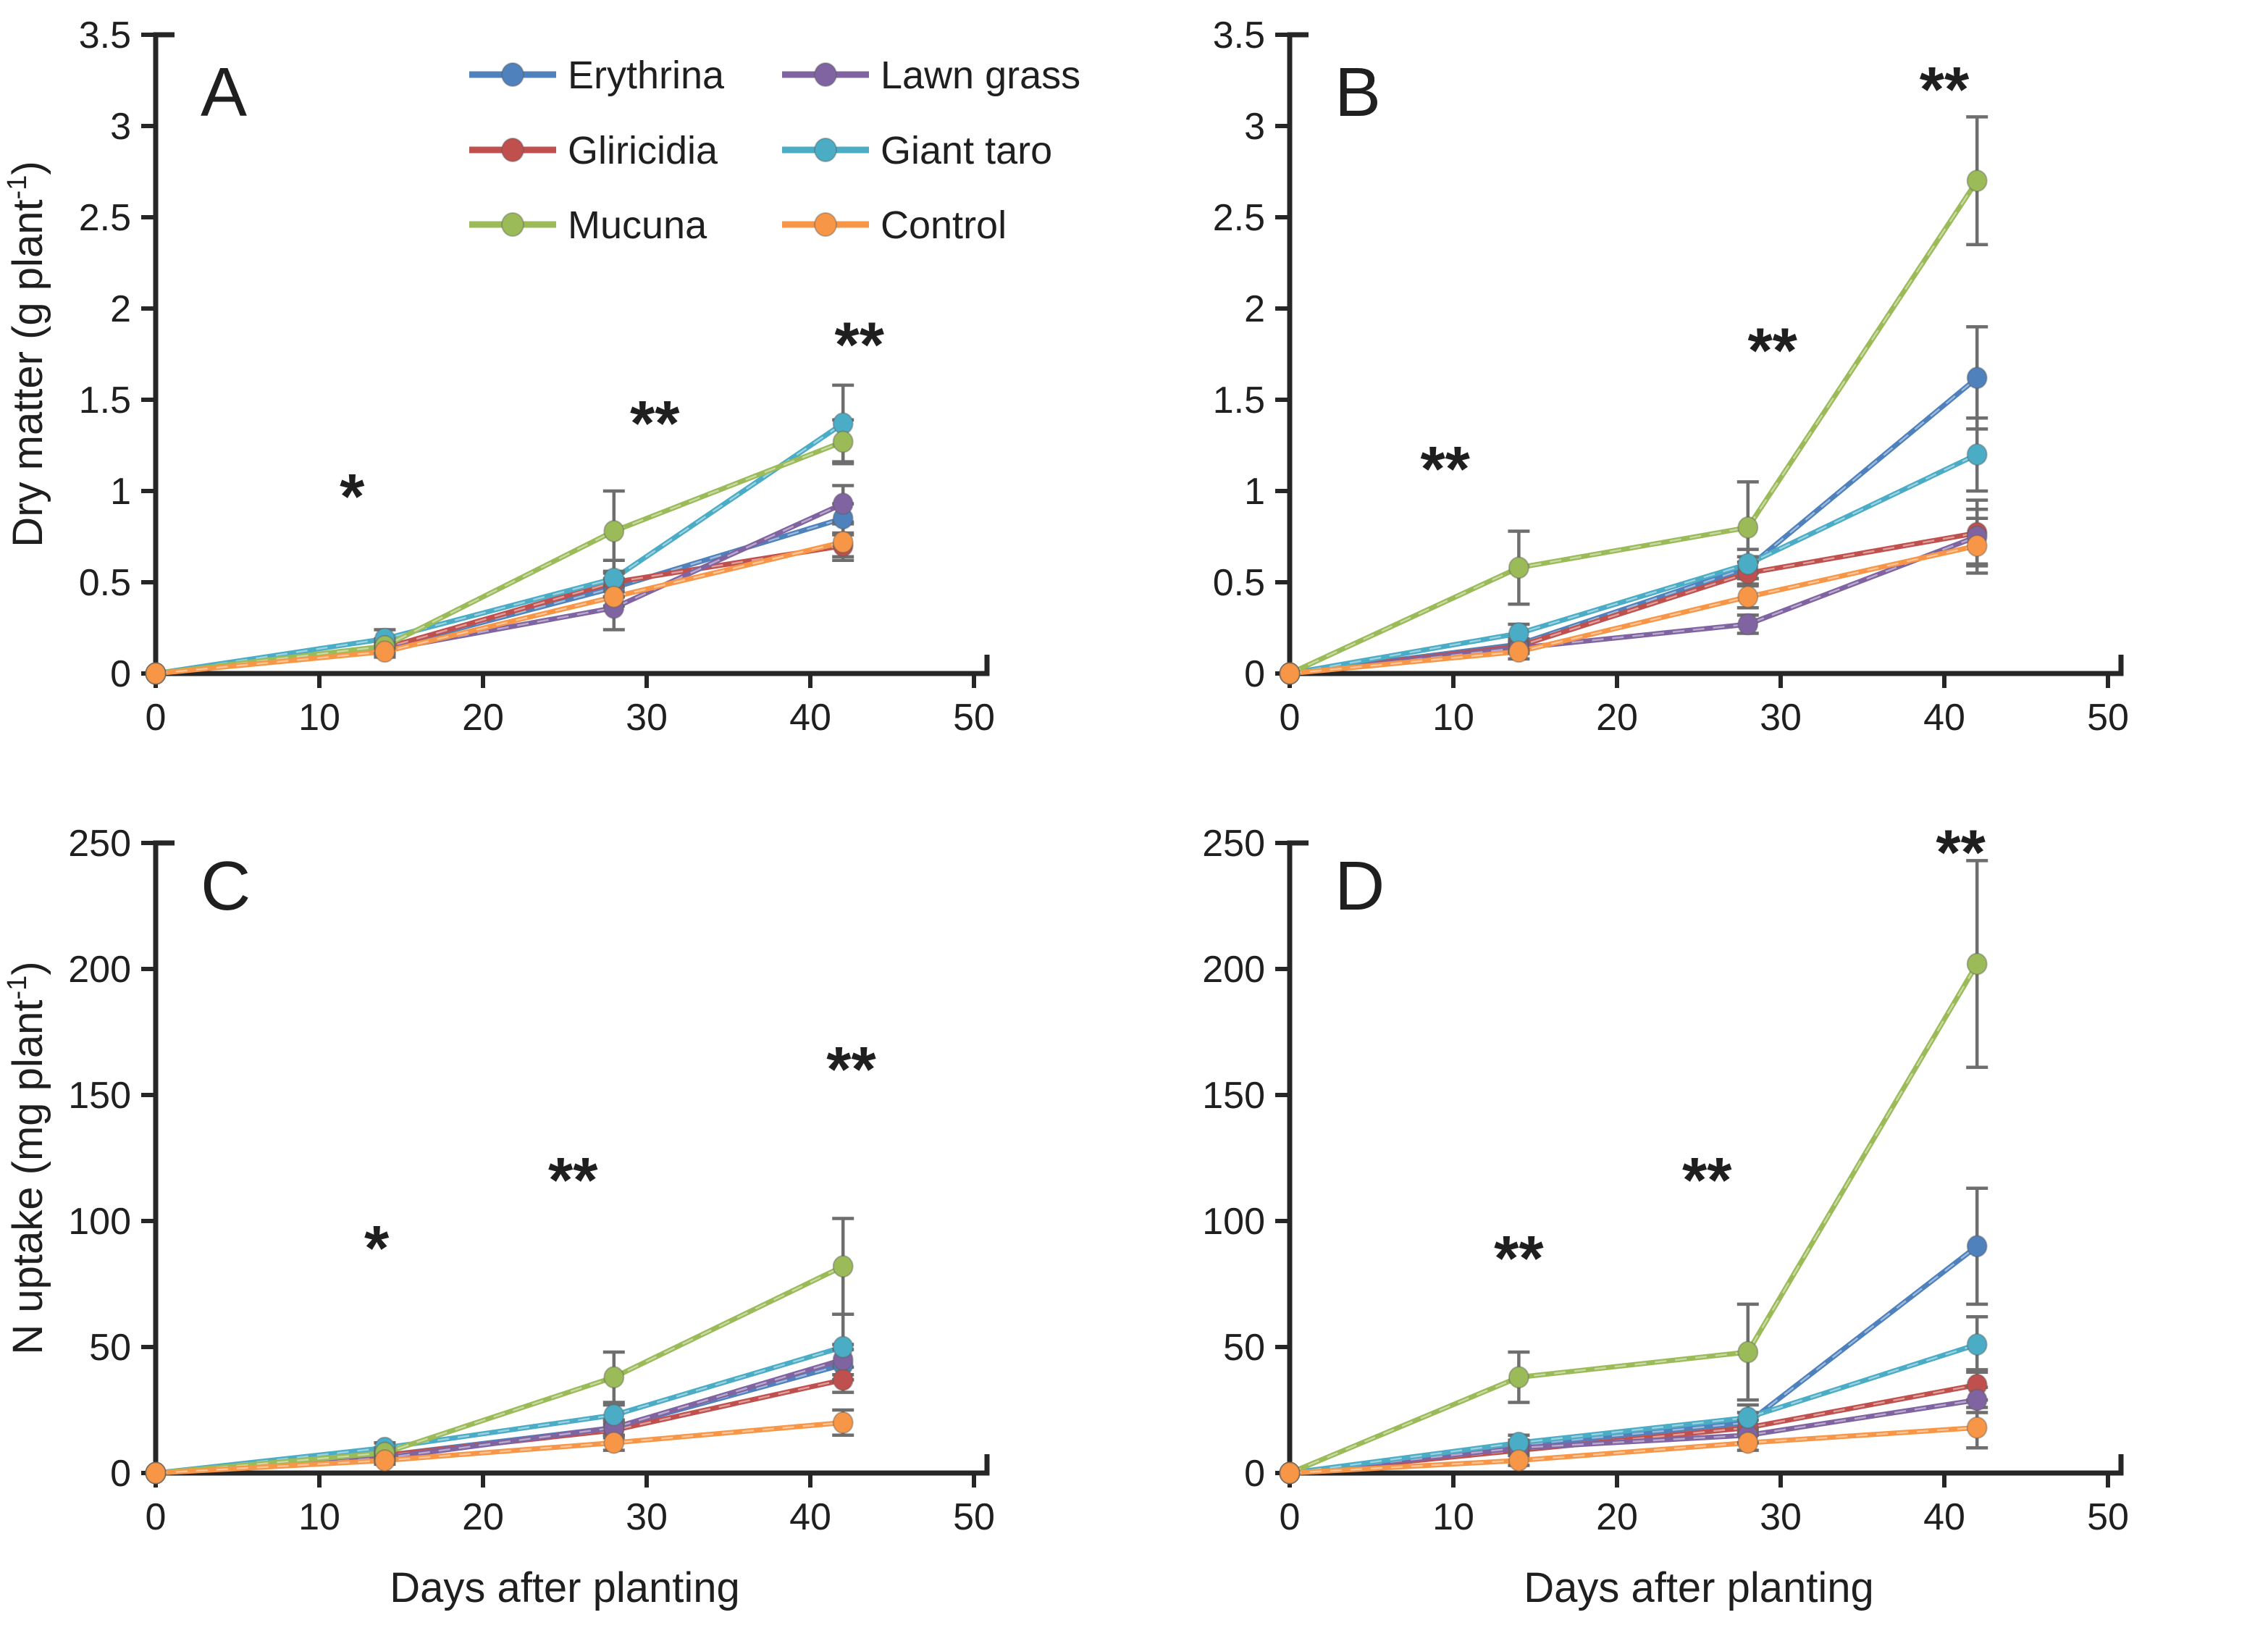 This screenshot has height=1628, width=2268. What do you see at coordinates (1707, 1465) in the screenshot?
I see `D-x-axis` at bounding box center [1707, 1465].